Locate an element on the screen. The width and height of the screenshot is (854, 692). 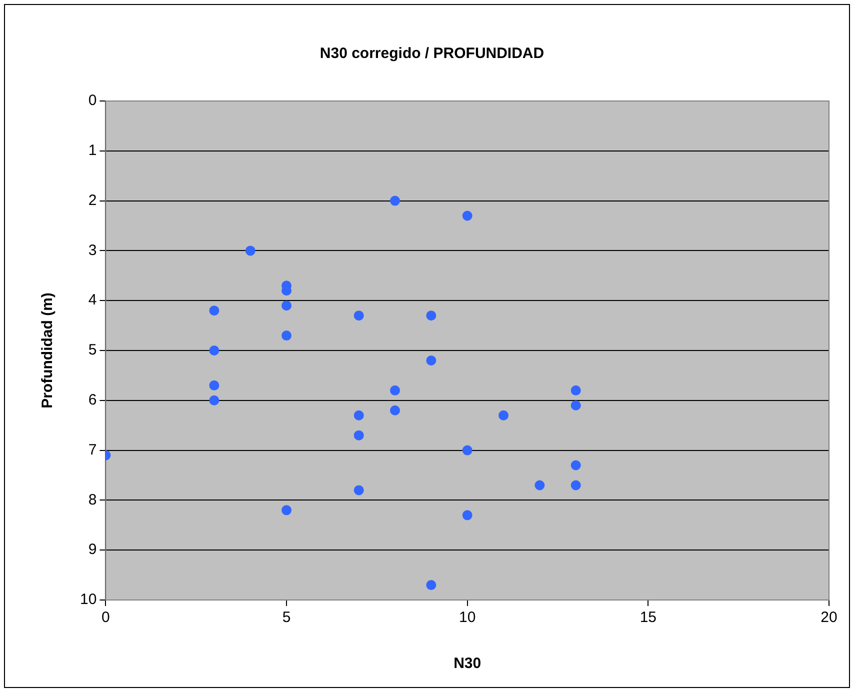
y-tick-label: 10 is located at coordinates (88, 599).